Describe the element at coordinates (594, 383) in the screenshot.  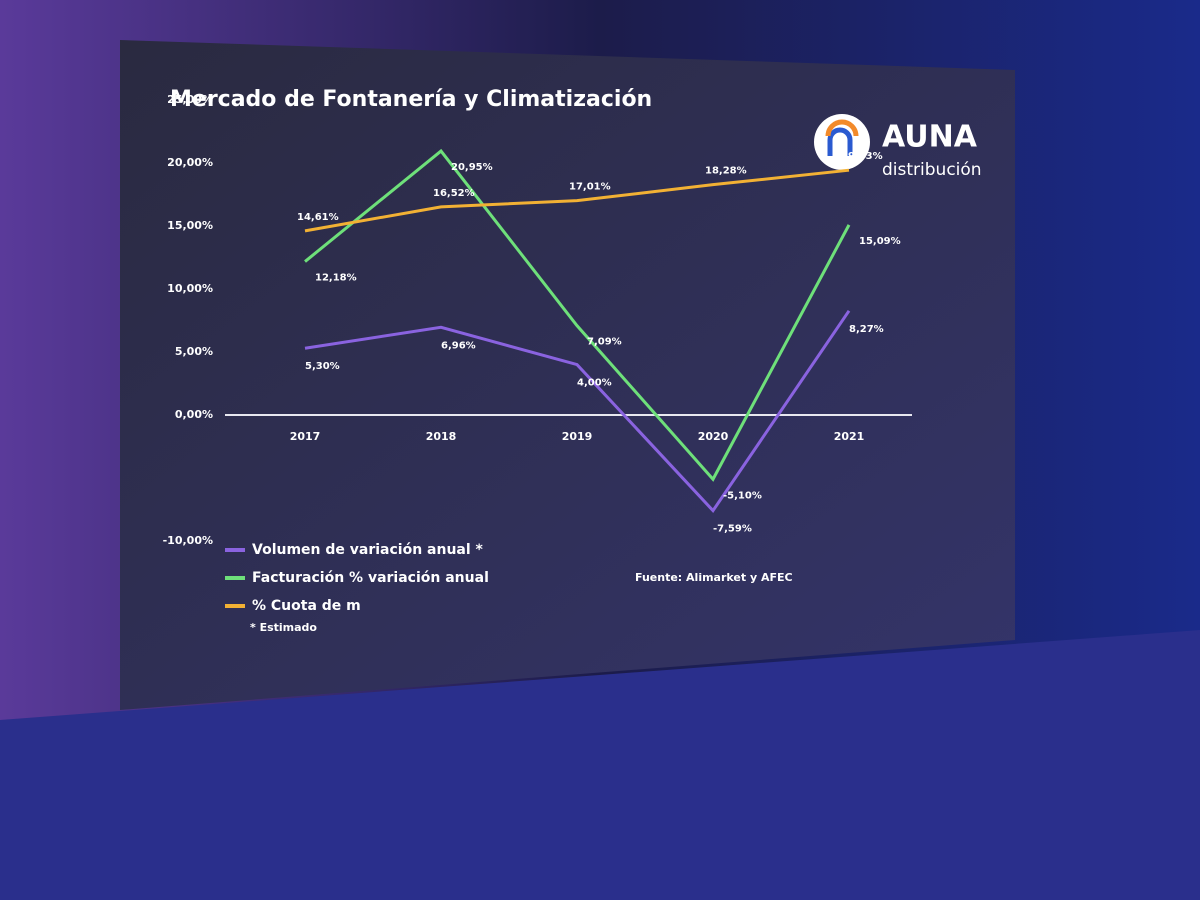
I see `data-label: 4,00%` at that location.